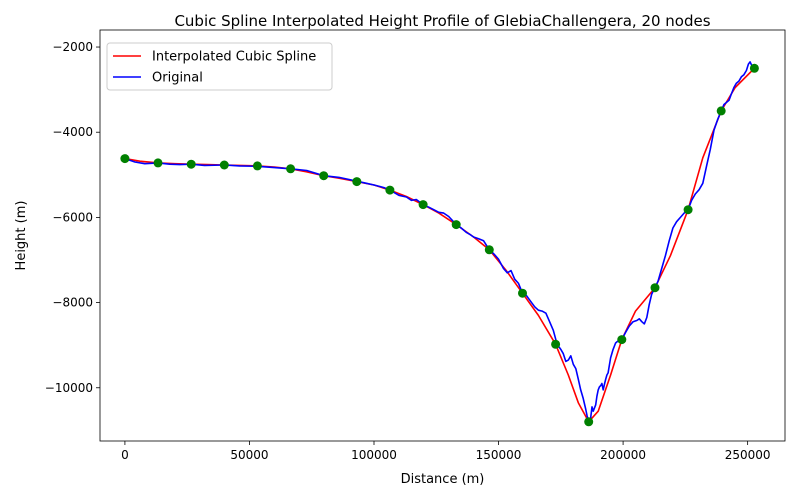 This screenshot has height=500, width=800. I want to click on x-tick-label: 250000, so click(748, 455).